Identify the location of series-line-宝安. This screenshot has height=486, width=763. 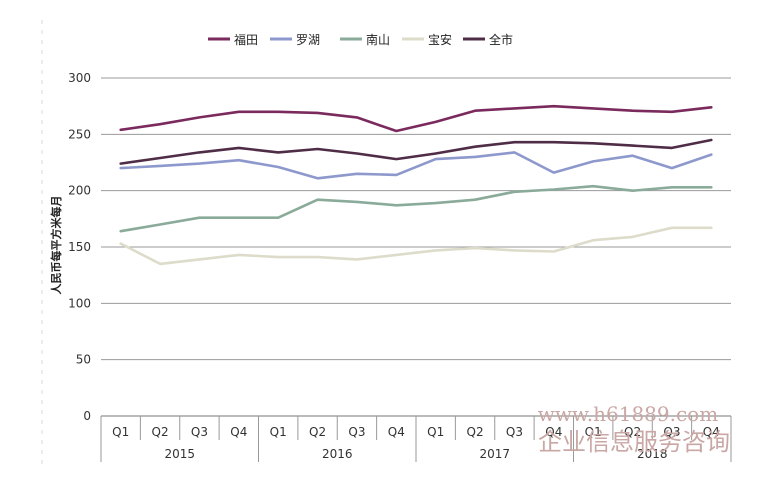
(416, 246).